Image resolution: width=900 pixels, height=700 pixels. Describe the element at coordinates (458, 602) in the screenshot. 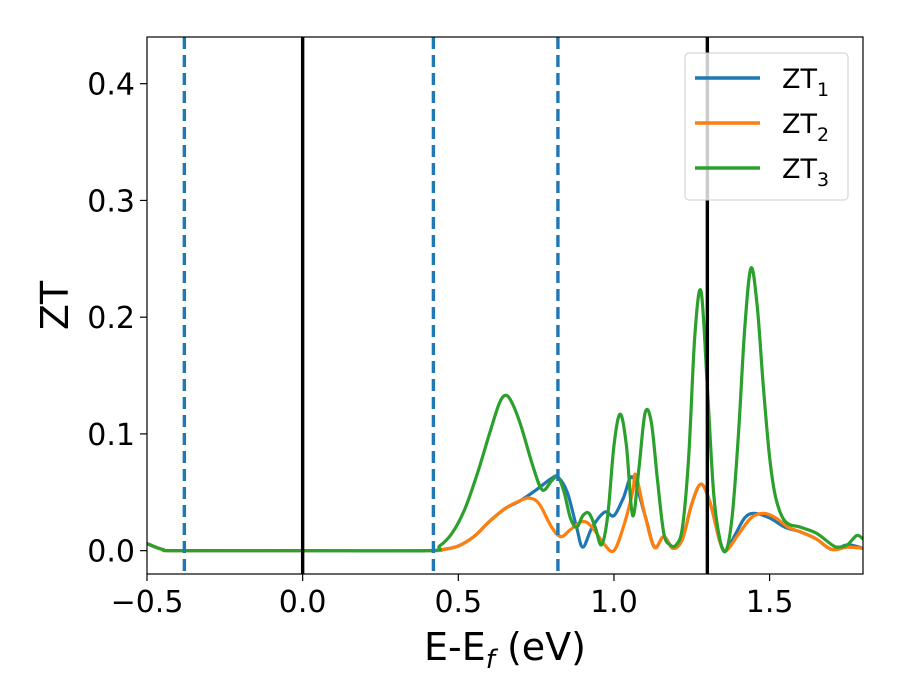

I see `x-tick-label: 0.5` at that location.